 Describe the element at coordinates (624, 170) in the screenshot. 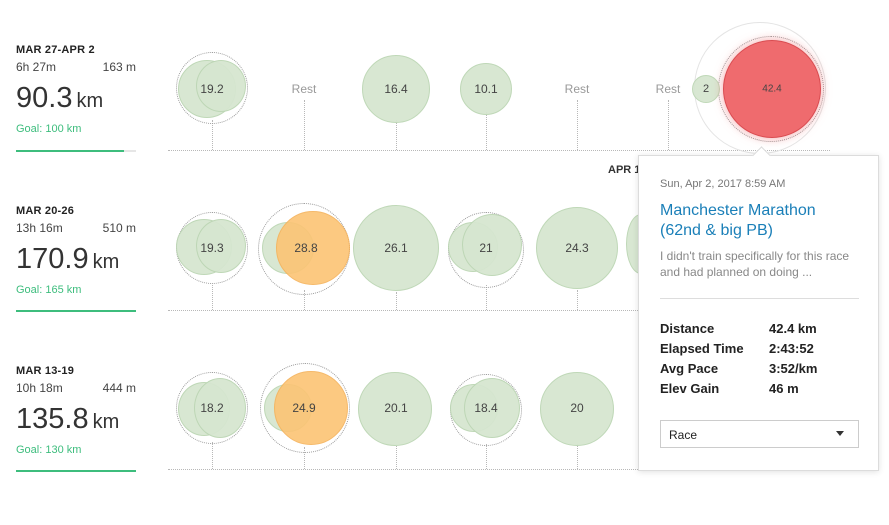

I see `date-marker: APR 1` at that location.